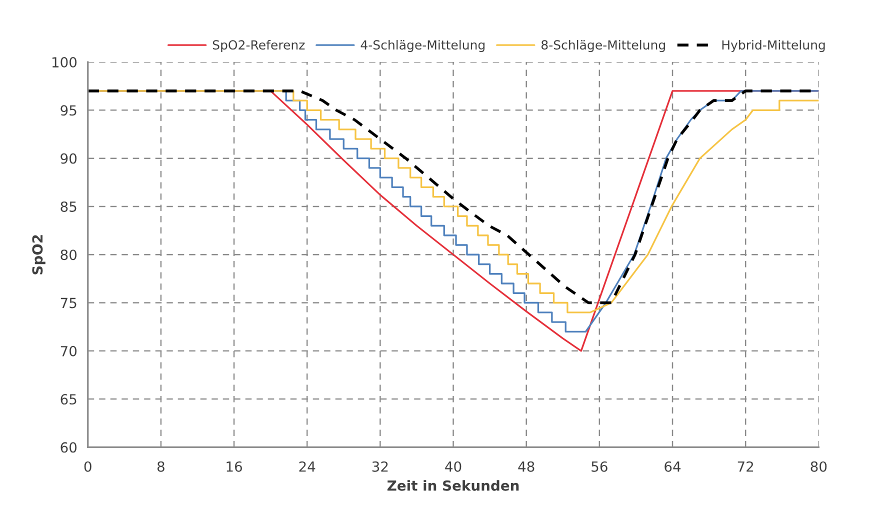 The width and height of the screenshot is (870, 517). What do you see at coordinates (68, 351) in the screenshot?
I see `y-tick-label: 70` at bounding box center [68, 351].